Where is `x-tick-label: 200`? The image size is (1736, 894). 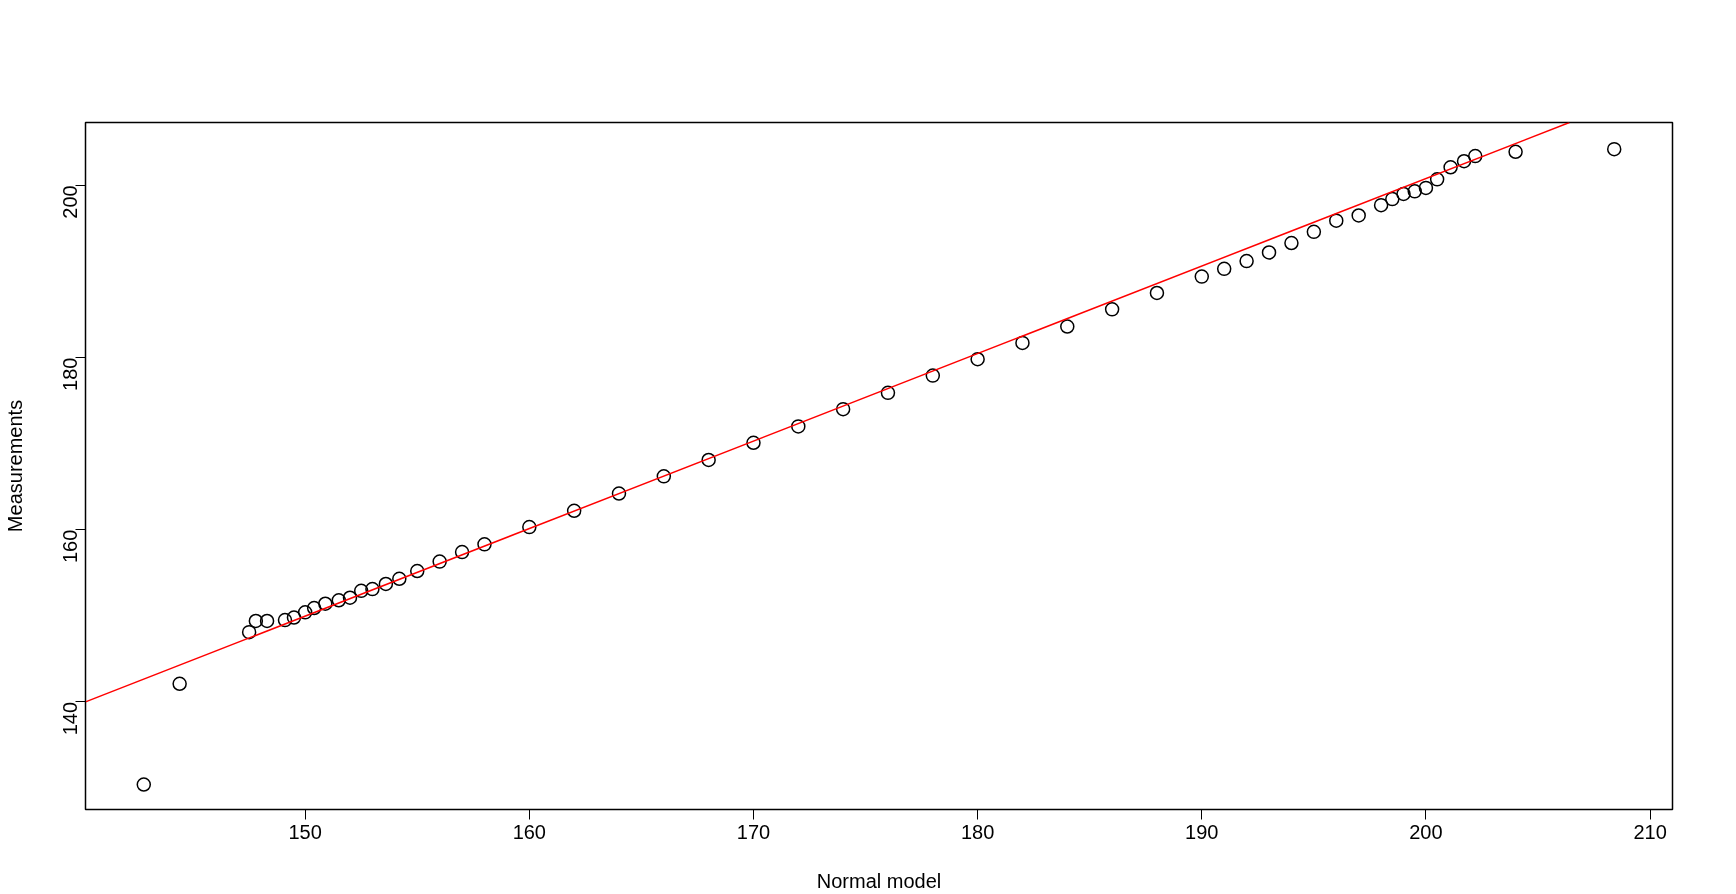 x-tick-label: 200 is located at coordinates (1426, 831).